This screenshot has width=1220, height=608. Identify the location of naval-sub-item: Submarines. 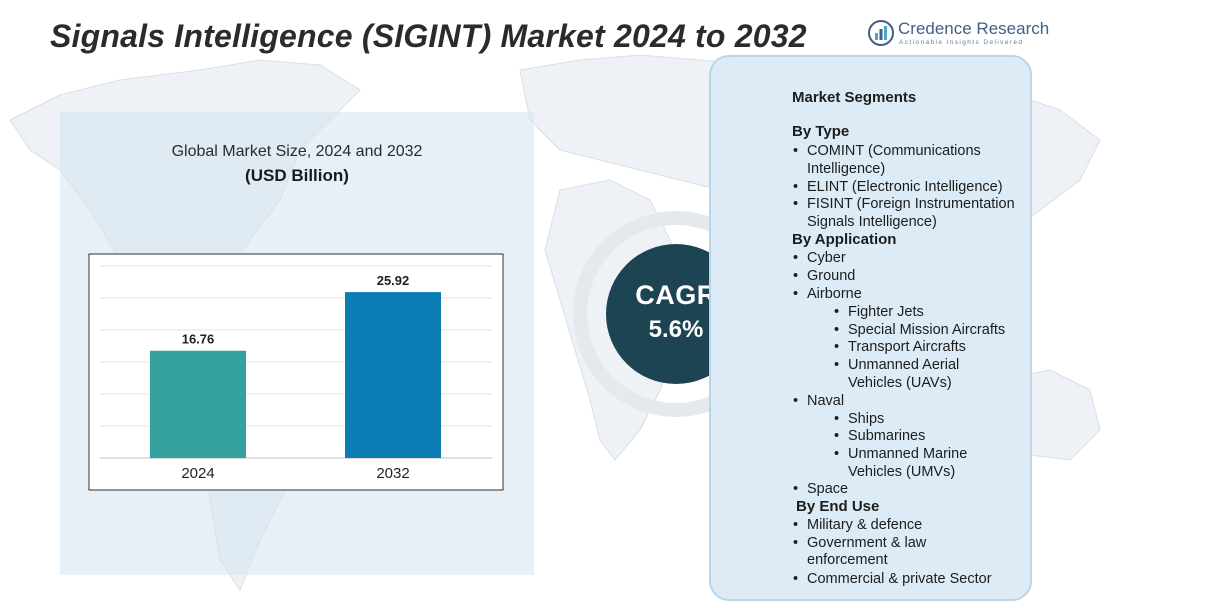
(879, 436).